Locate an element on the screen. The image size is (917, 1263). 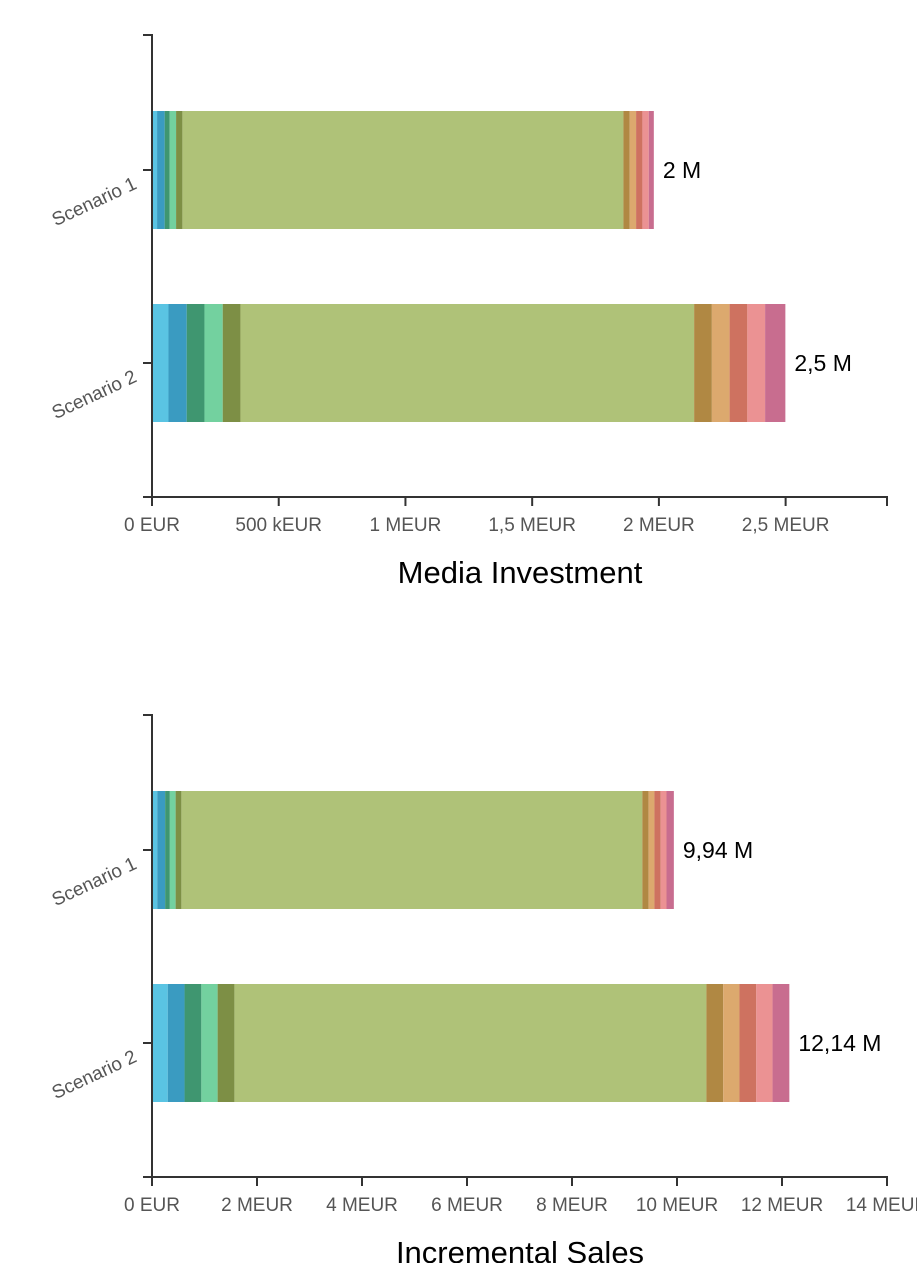
total-label: 2,5 M is located at coordinates (823, 363).